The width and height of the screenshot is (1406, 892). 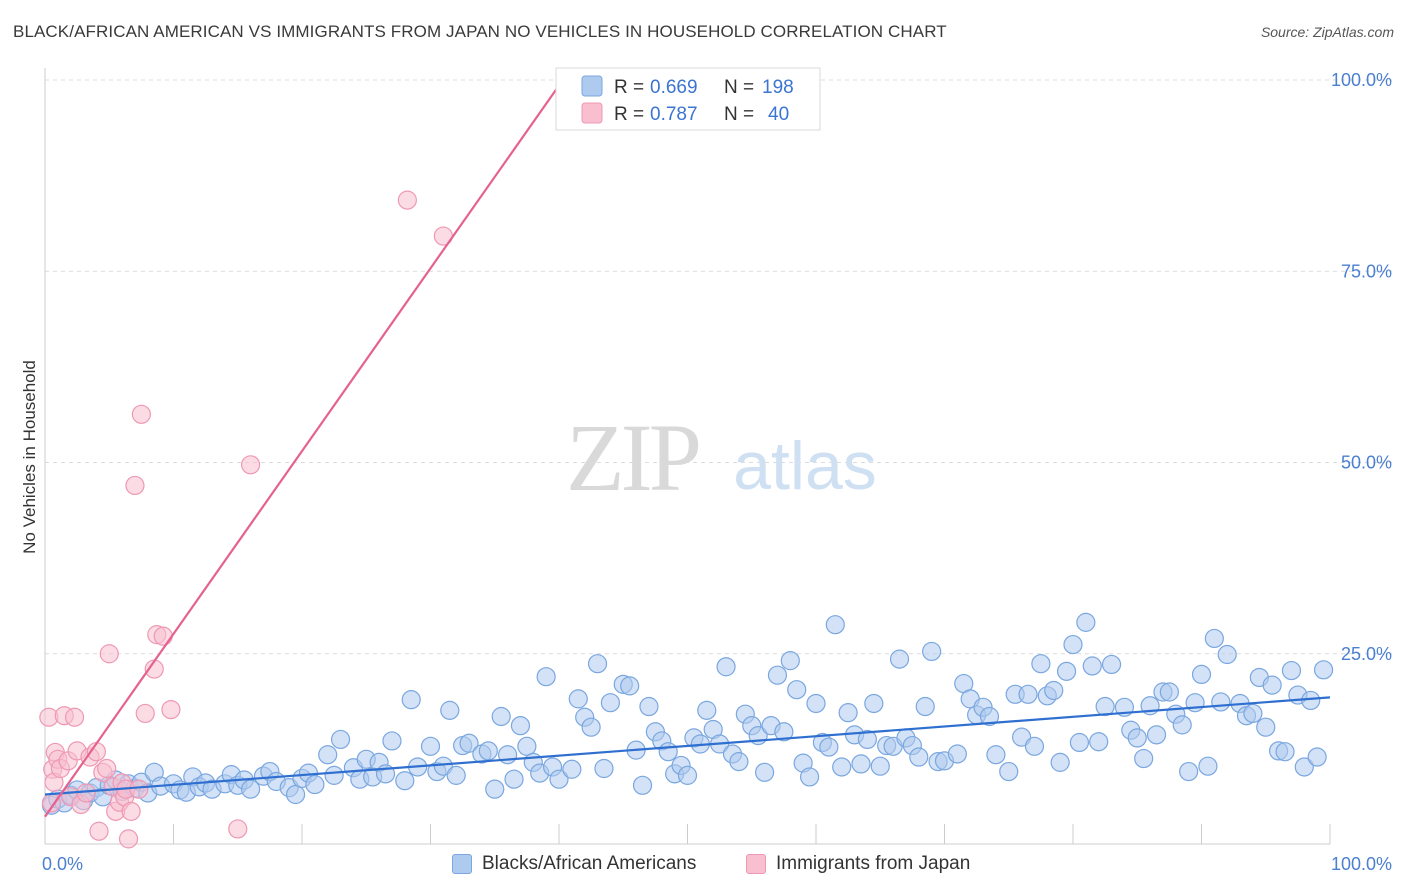 I want to click on legend-r-value-1: 0.669, so click(x=674, y=87).